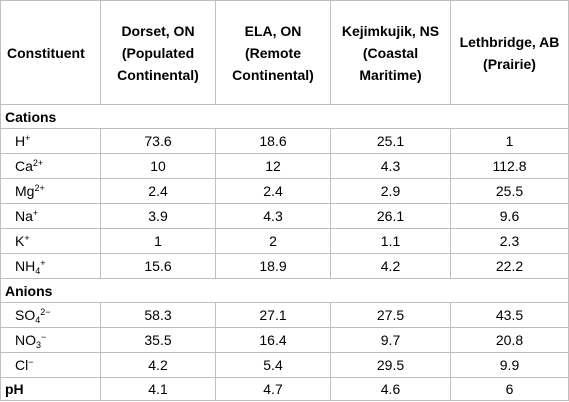 This screenshot has height=402, width=569. What do you see at coordinates (509, 191) in the screenshot?
I see `value-cell-lethbridge: 25.5` at bounding box center [509, 191].